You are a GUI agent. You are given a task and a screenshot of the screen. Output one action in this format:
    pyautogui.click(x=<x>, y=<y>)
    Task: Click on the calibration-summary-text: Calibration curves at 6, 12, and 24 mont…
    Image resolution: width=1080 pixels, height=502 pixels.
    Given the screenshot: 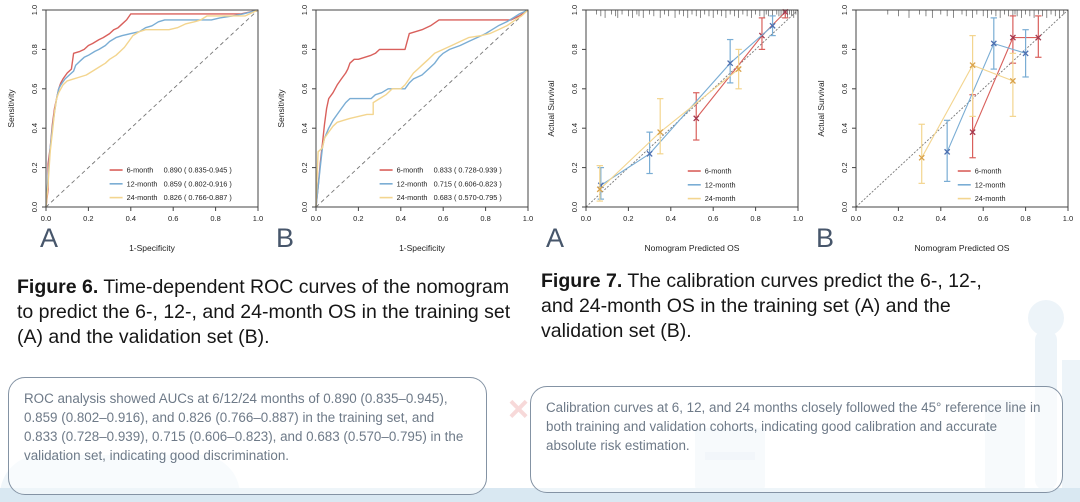 What is the action you would take?
    pyautogui.click(x=793, y=427)
    